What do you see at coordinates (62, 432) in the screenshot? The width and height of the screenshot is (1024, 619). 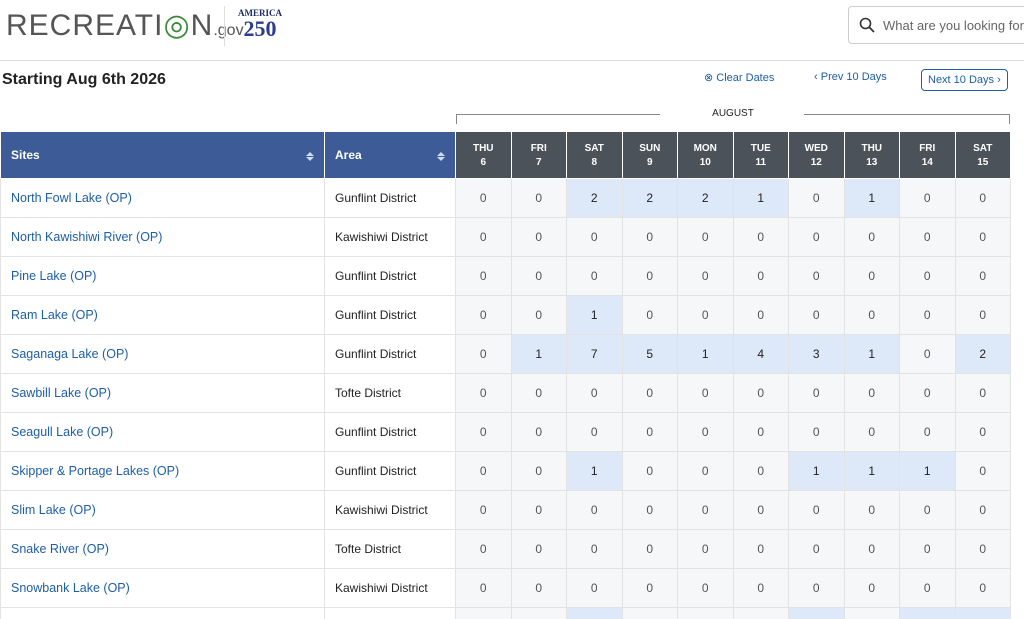 I see `site-name: Seagull Lake (OP)` at bounding box center [62, 432].